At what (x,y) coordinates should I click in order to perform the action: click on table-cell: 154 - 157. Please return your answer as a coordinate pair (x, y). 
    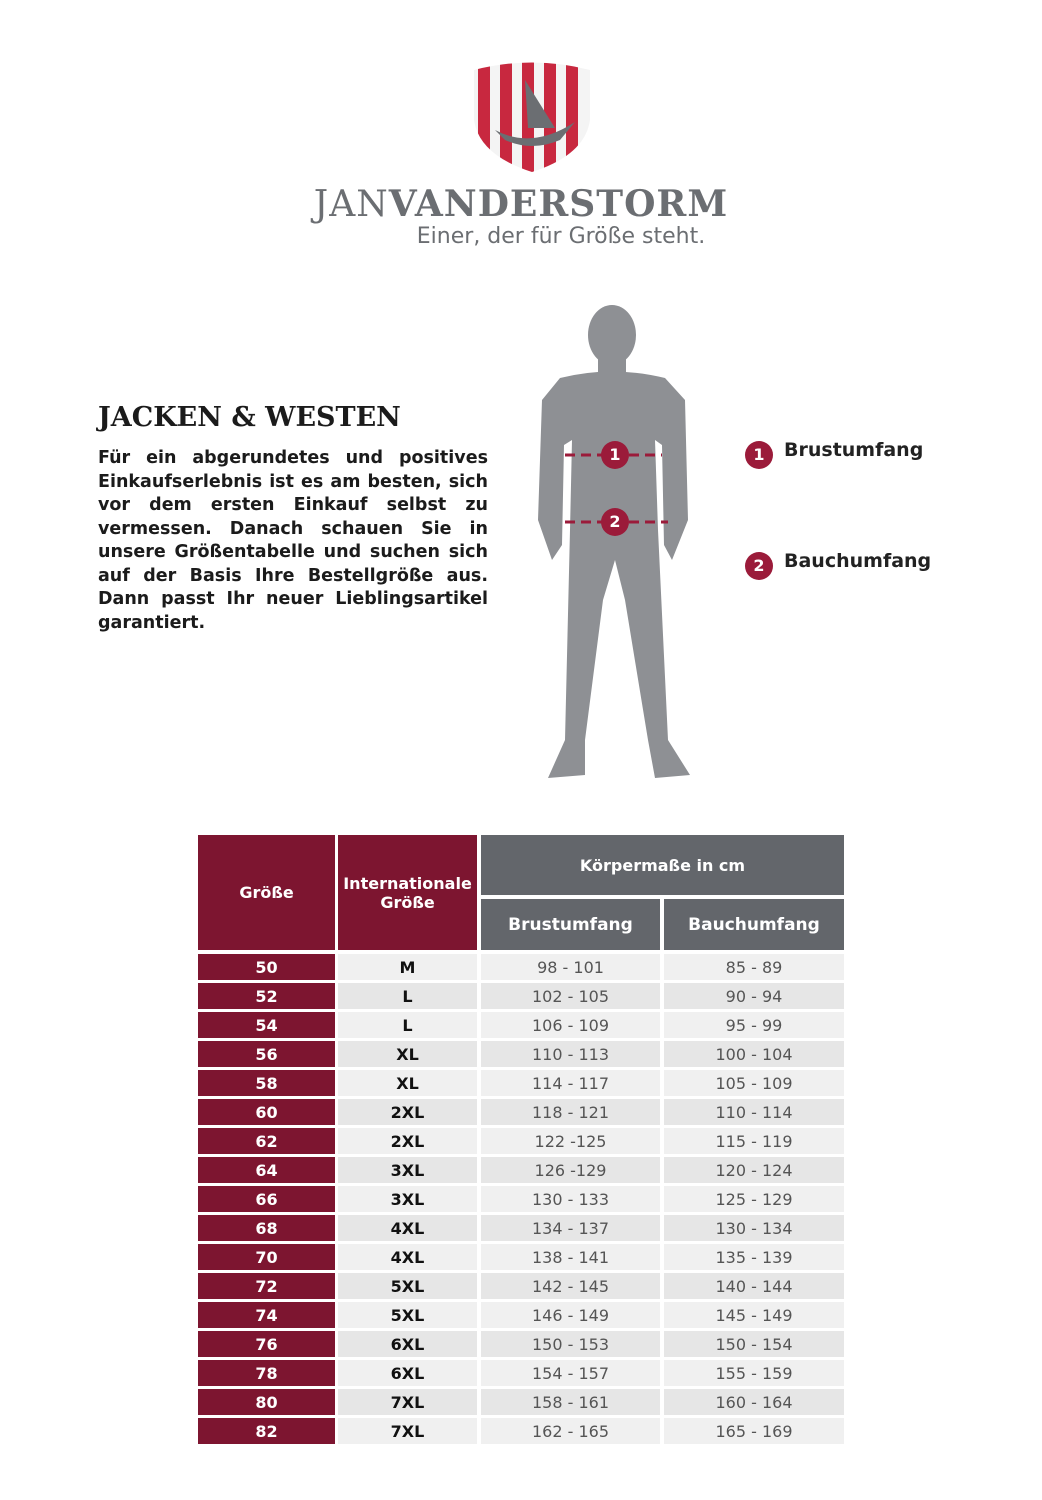
    Looking at the image, I should click on (570, 1373).